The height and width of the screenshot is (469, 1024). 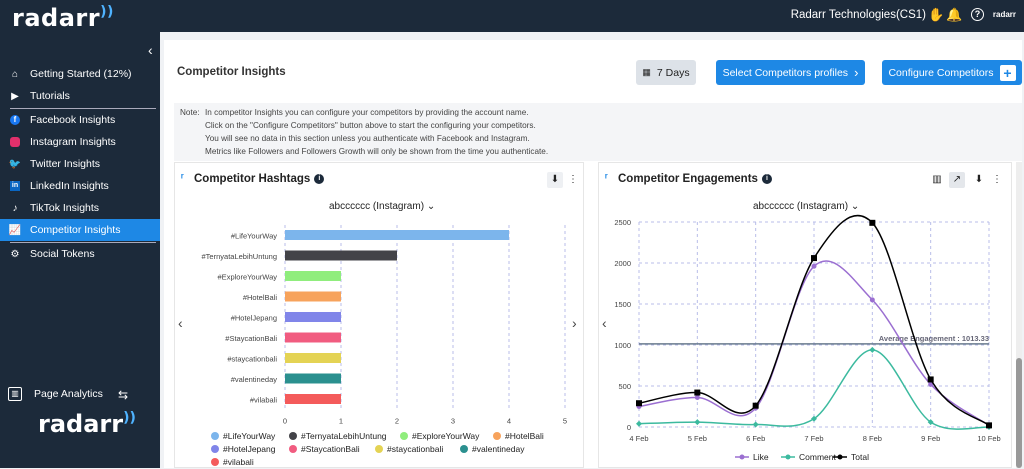 What do you see at coordinates (498, 449) in the screenshot?
I see `legend-label: #valentineday` at bounding box center [498, 449].